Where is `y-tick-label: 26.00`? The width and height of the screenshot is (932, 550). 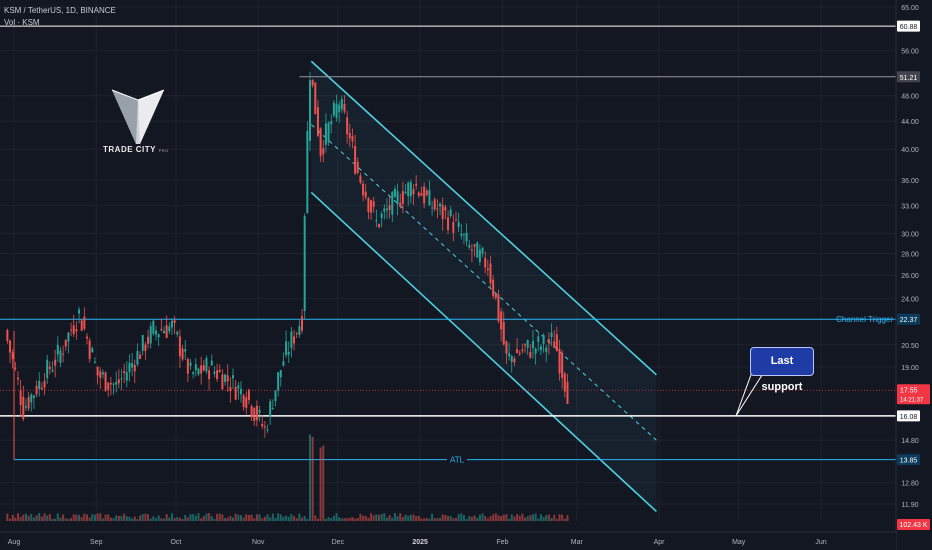 y-tick-label: 26.00 is located at coordinates (910, 276).